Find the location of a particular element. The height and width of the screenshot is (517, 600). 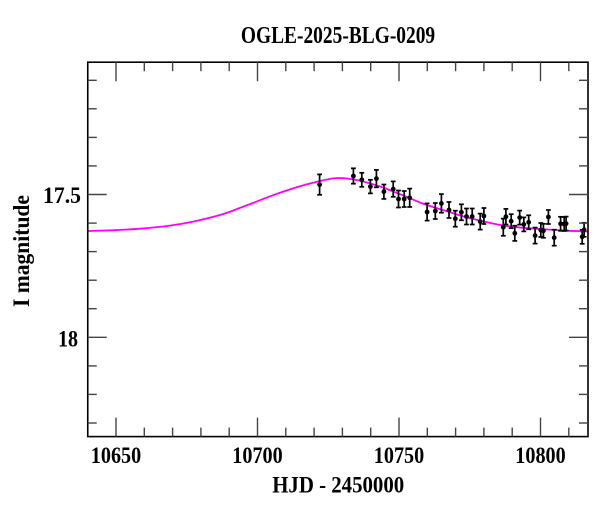

svg-text: 18 is located at coordinates (68, 338).